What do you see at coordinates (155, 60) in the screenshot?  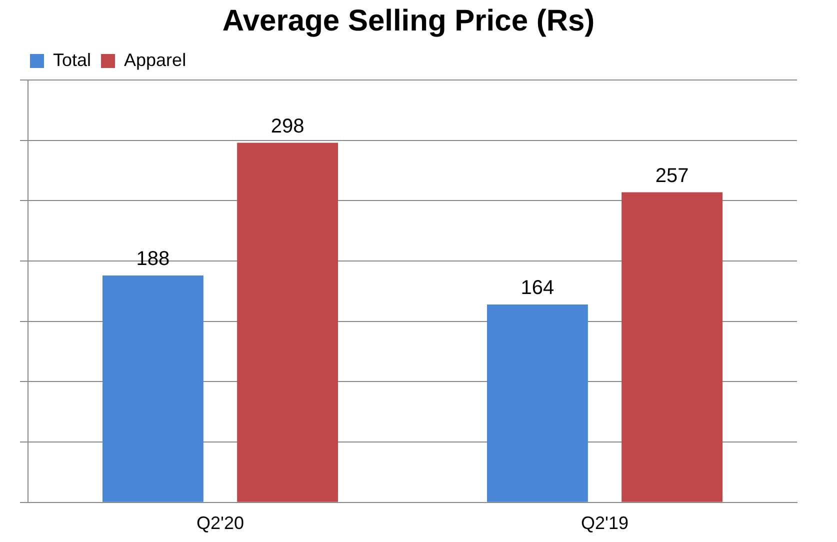 I see `legend-label: Apparel` at bounding box center [155, 60].